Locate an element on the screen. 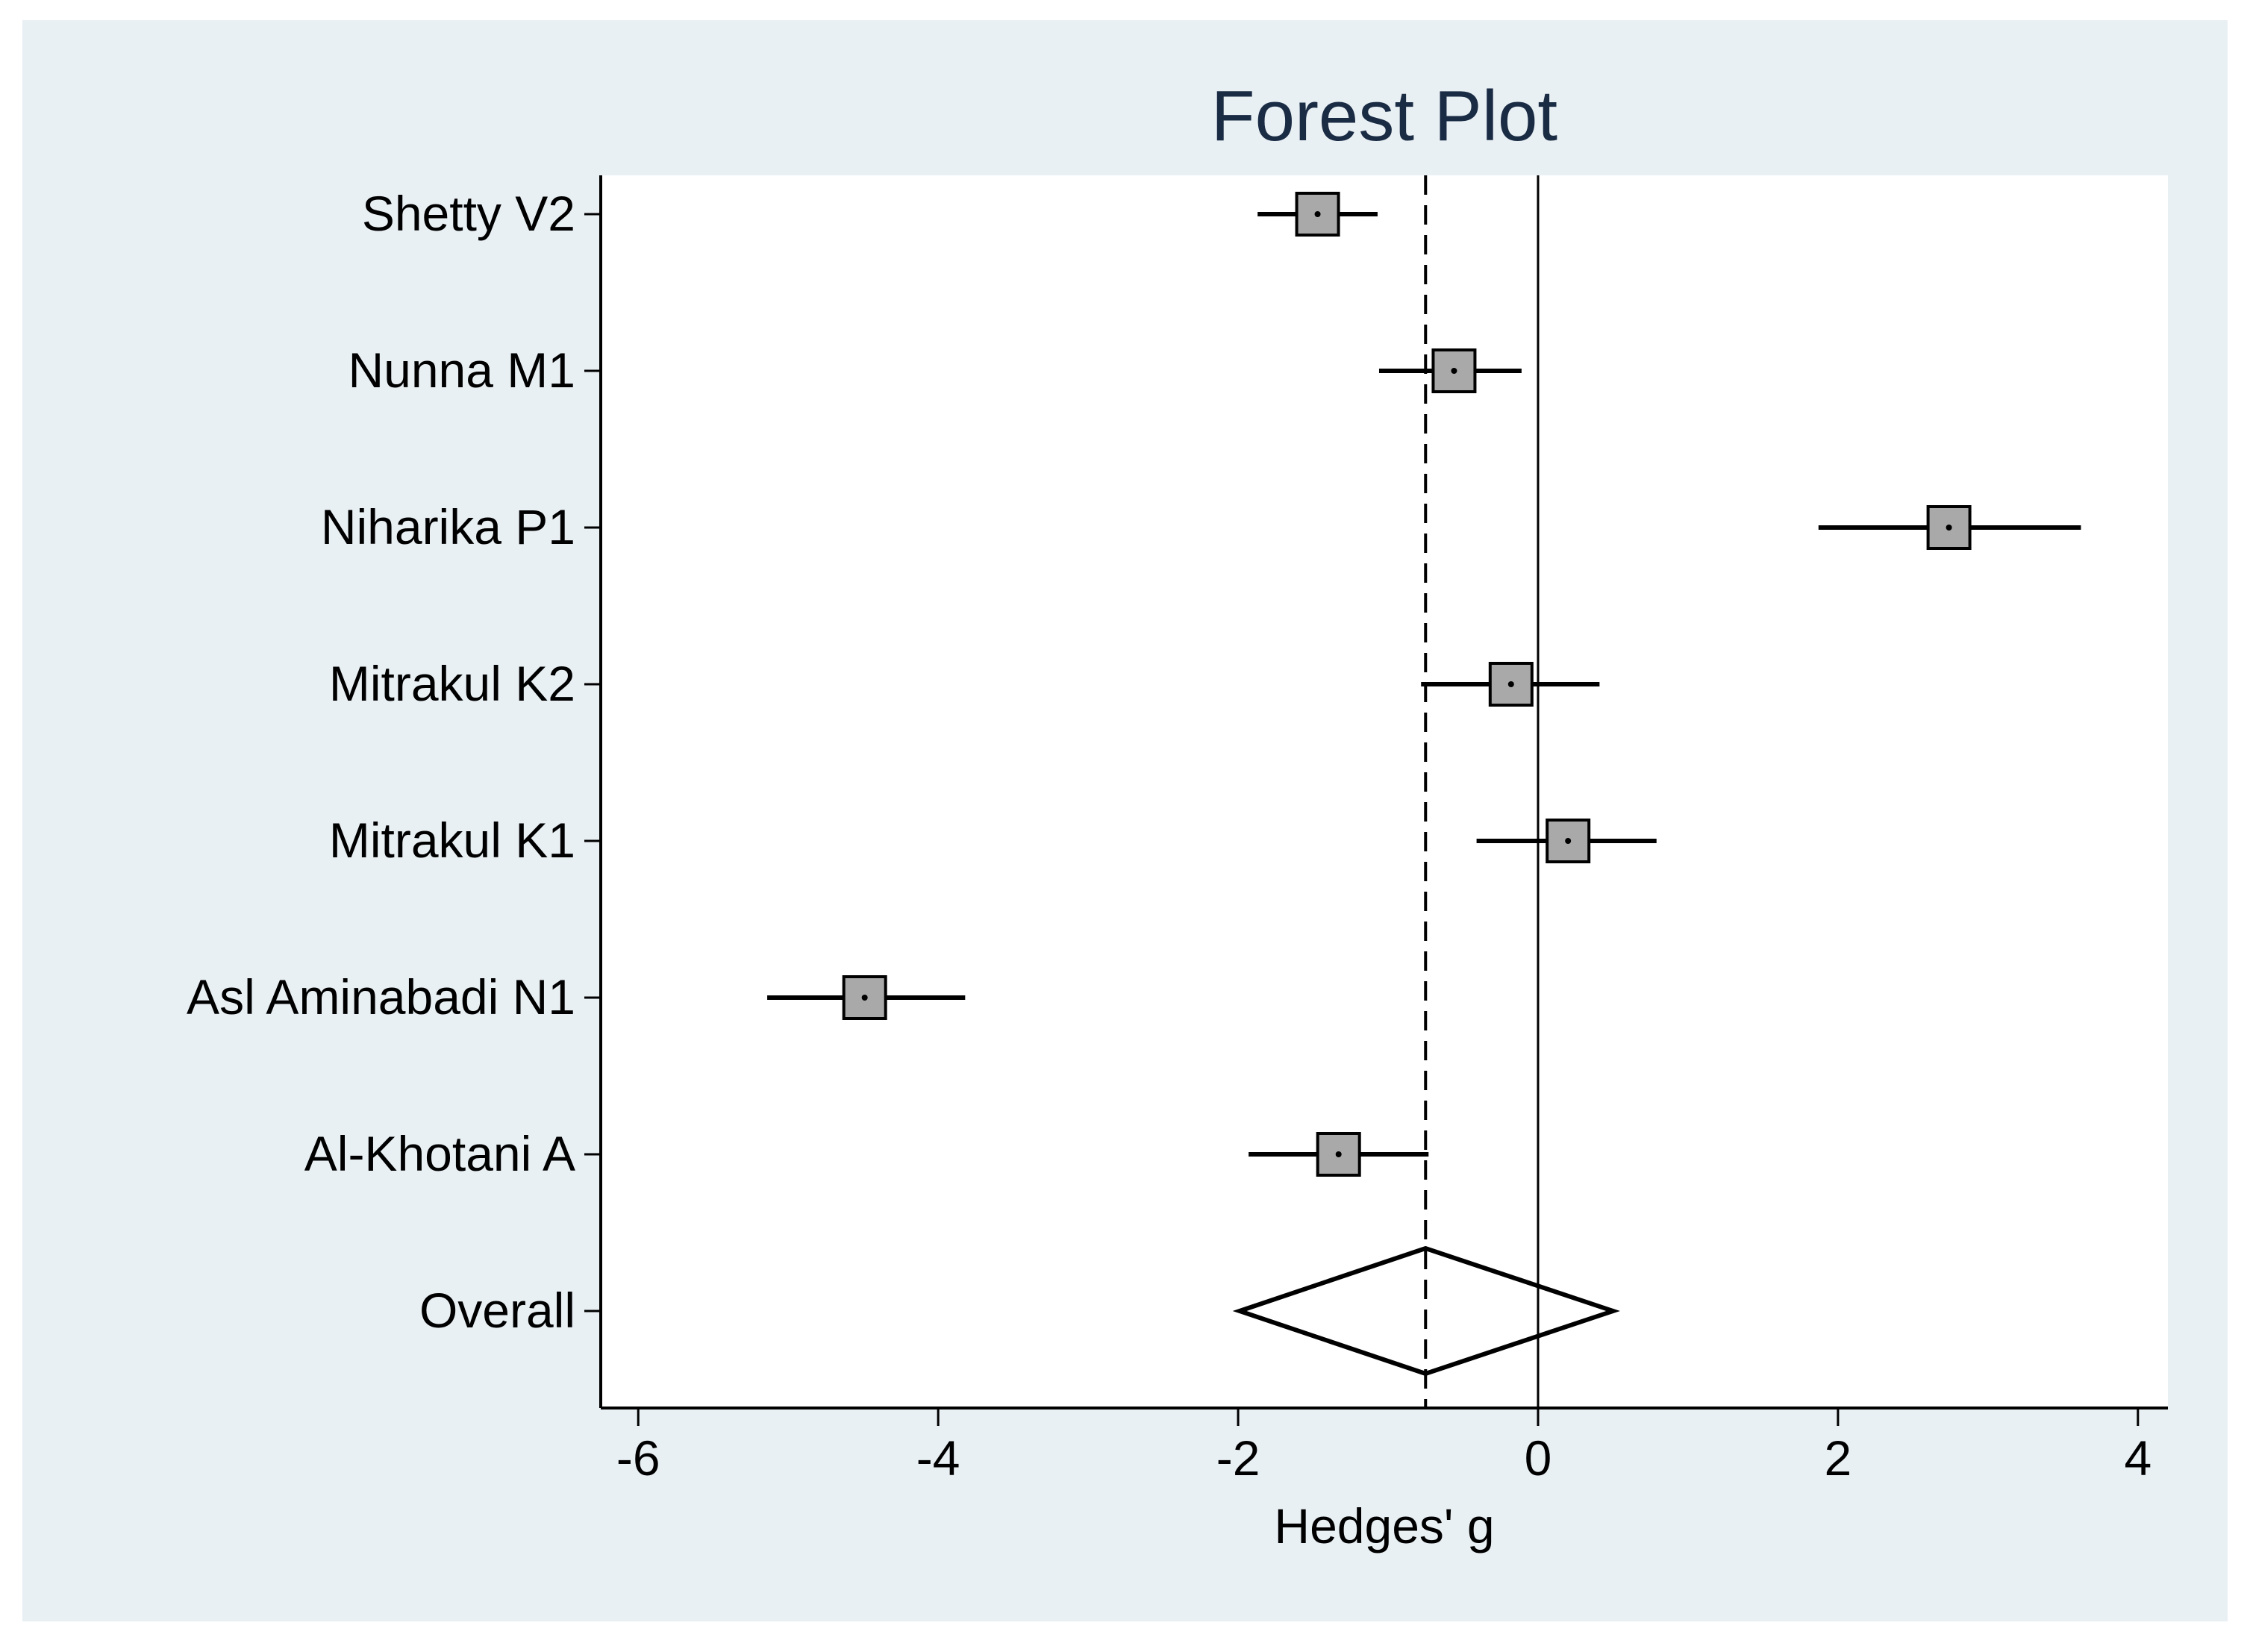 The image size is (2250, 1652). x-tick-label: 0 is located at coordinates (1539, 1458).